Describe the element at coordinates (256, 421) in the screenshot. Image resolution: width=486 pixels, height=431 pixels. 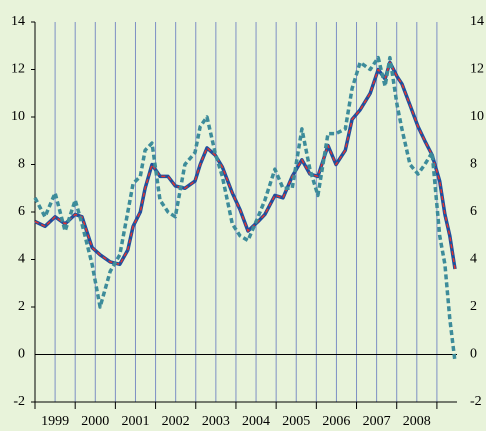
I see `x-tick-label: 2004` at that location.